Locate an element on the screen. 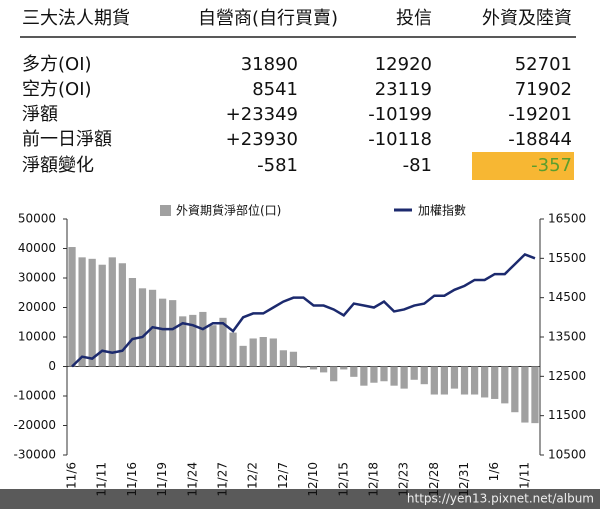 The width and height of the screenshot is (600, 509). table-cell: -581 is located at coordinates (277, 165).